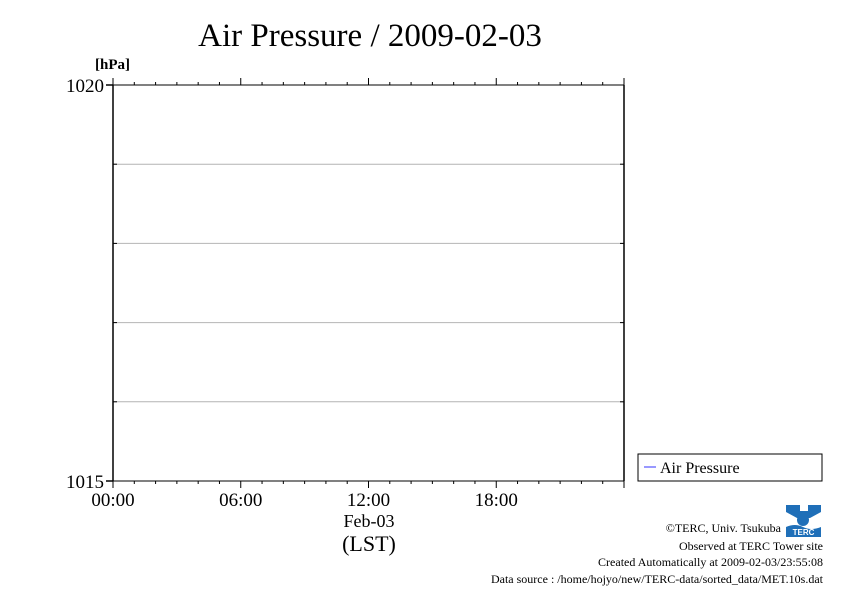  Describe the element at coordinates (304, 500) in the screenshot. I see `x-tick-labels: 00:00 06:00 12:00 18:00` at that location.